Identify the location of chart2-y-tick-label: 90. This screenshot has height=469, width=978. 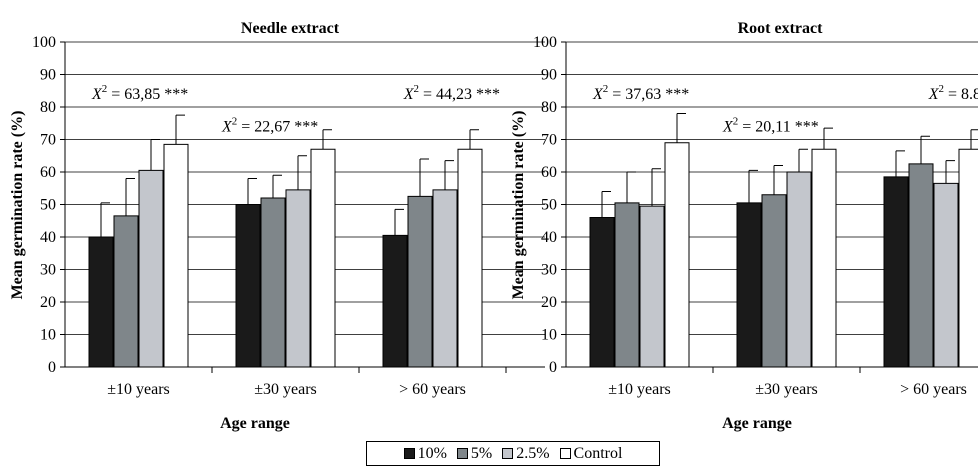
(549, 75).